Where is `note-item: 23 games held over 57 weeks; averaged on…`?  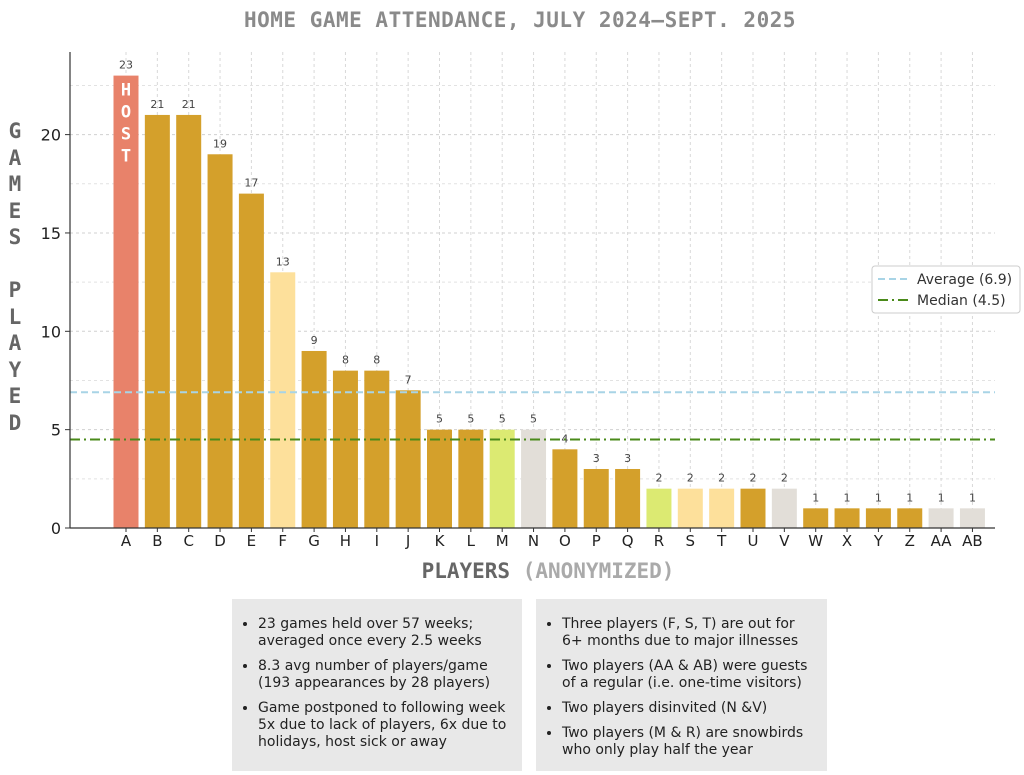
note-item: 23 games held over 57 weeks; averaged on… is located at coordinates (386, 633).